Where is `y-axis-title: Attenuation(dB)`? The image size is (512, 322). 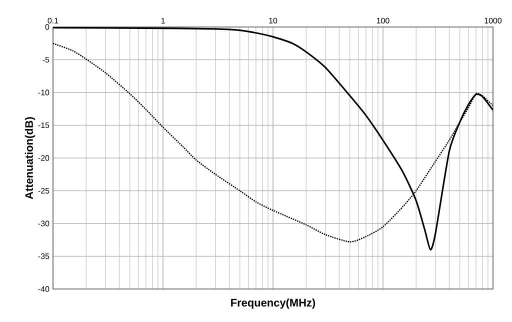
y-axis-title: Attenuation(dB) is located at coordinates (30, 158).